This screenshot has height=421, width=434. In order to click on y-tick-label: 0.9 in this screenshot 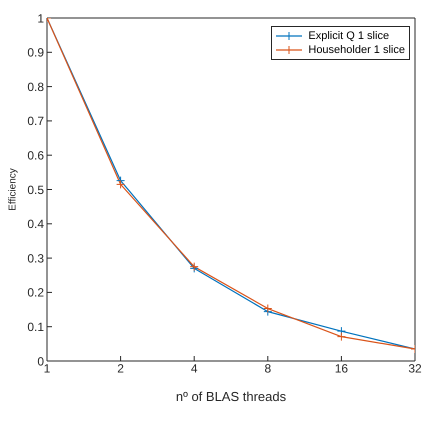, I will do `click(35, 53)`.